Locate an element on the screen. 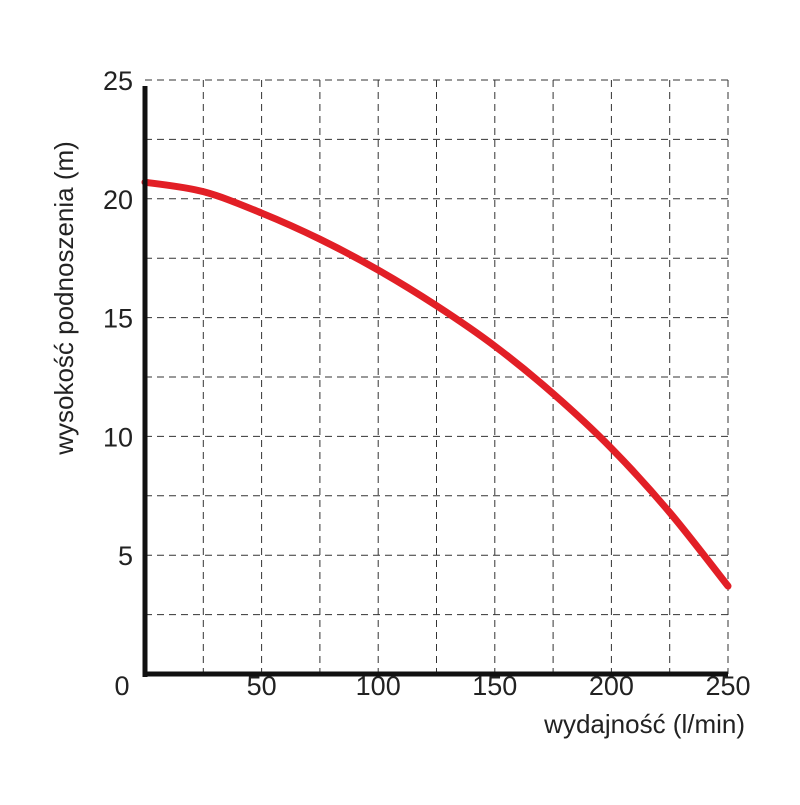  y-tick-label: 5 is located at coordinates (125, 556).